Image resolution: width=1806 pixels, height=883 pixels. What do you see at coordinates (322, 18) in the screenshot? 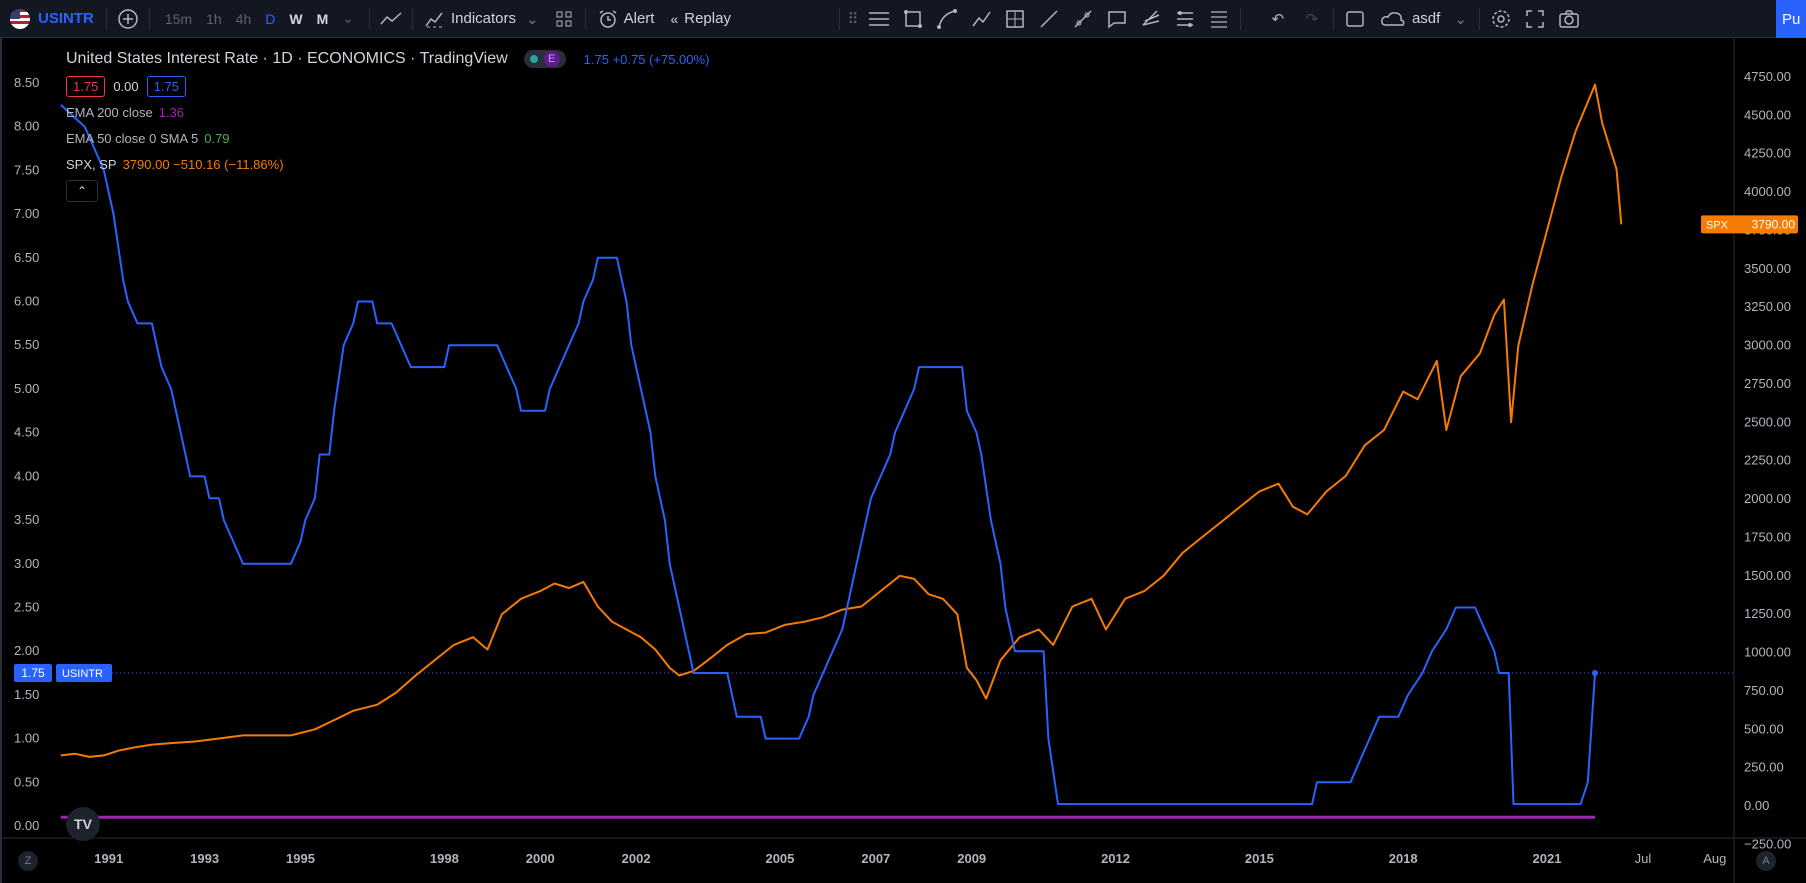
I see `timeframe-m: M` at bounding box center [322, 18].